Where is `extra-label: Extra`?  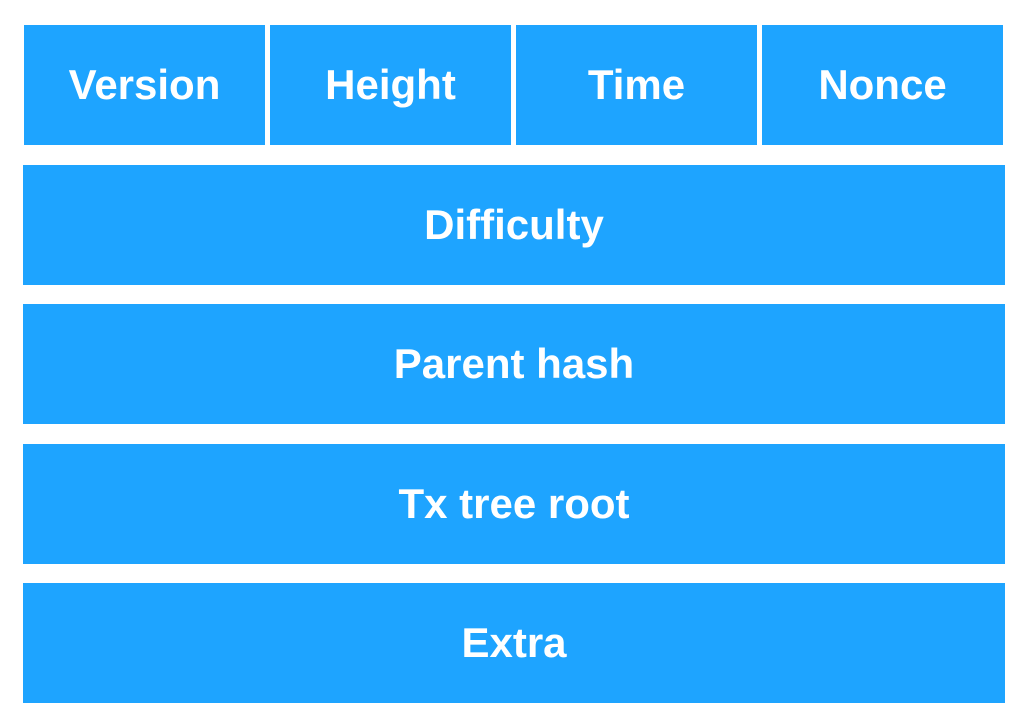
extra-label: Extra is located at coordinates (514, 642).